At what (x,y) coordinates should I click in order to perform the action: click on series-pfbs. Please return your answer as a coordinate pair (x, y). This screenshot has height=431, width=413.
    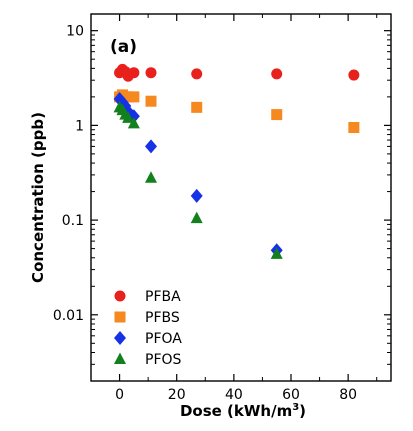
    Looking at the image, I should click on (237, 111).